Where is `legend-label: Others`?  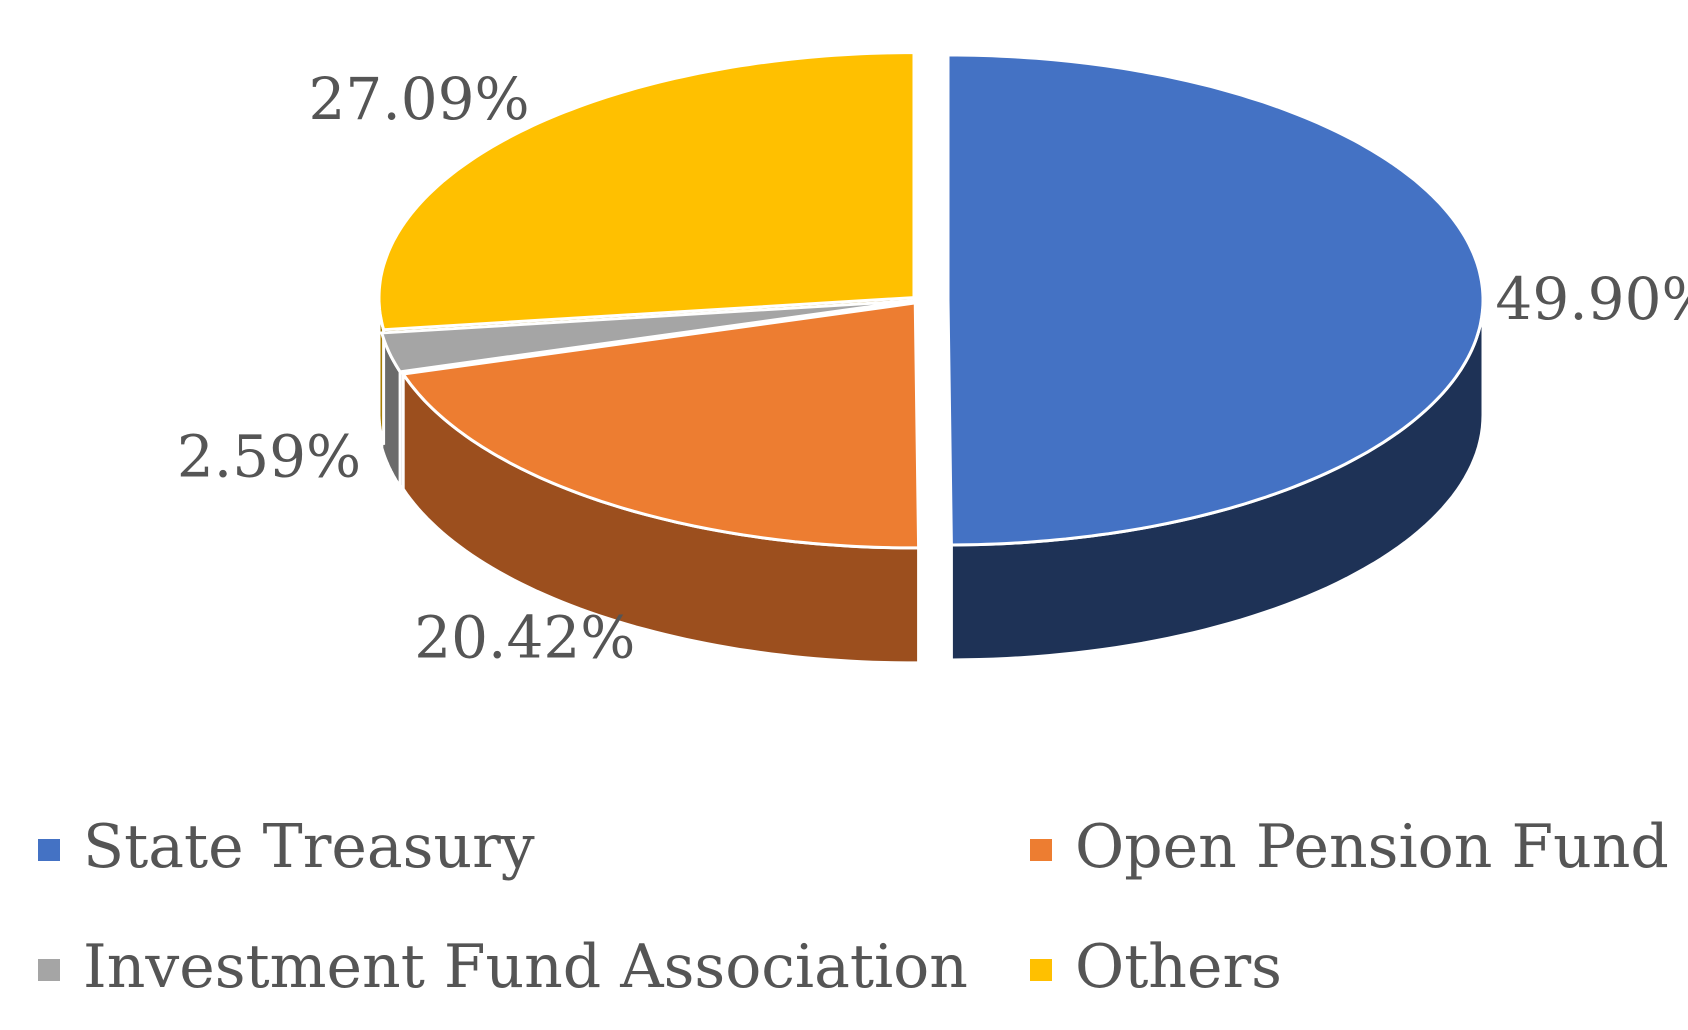 legend-label: Others is located at coordinates (1178, 967).